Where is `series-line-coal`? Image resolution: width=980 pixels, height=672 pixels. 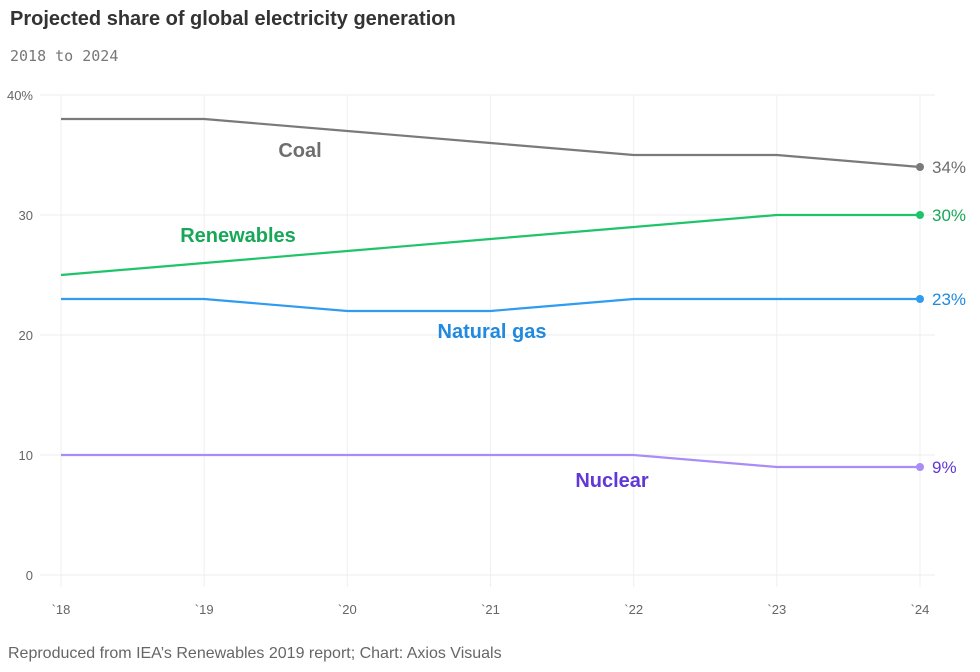 series-line-coal is located at coordinates (491, 143).